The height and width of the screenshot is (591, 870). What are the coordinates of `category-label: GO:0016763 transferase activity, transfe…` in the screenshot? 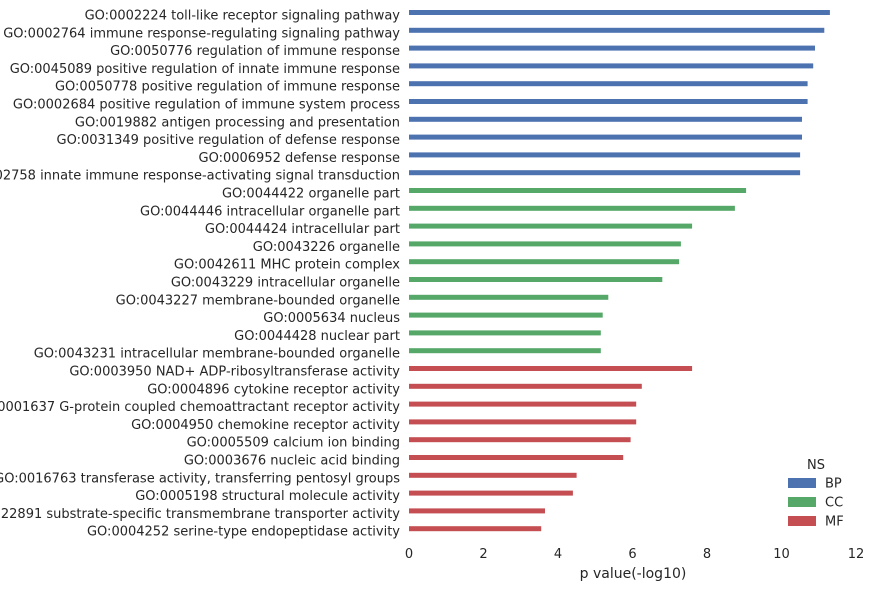 It's located at (200, 478).